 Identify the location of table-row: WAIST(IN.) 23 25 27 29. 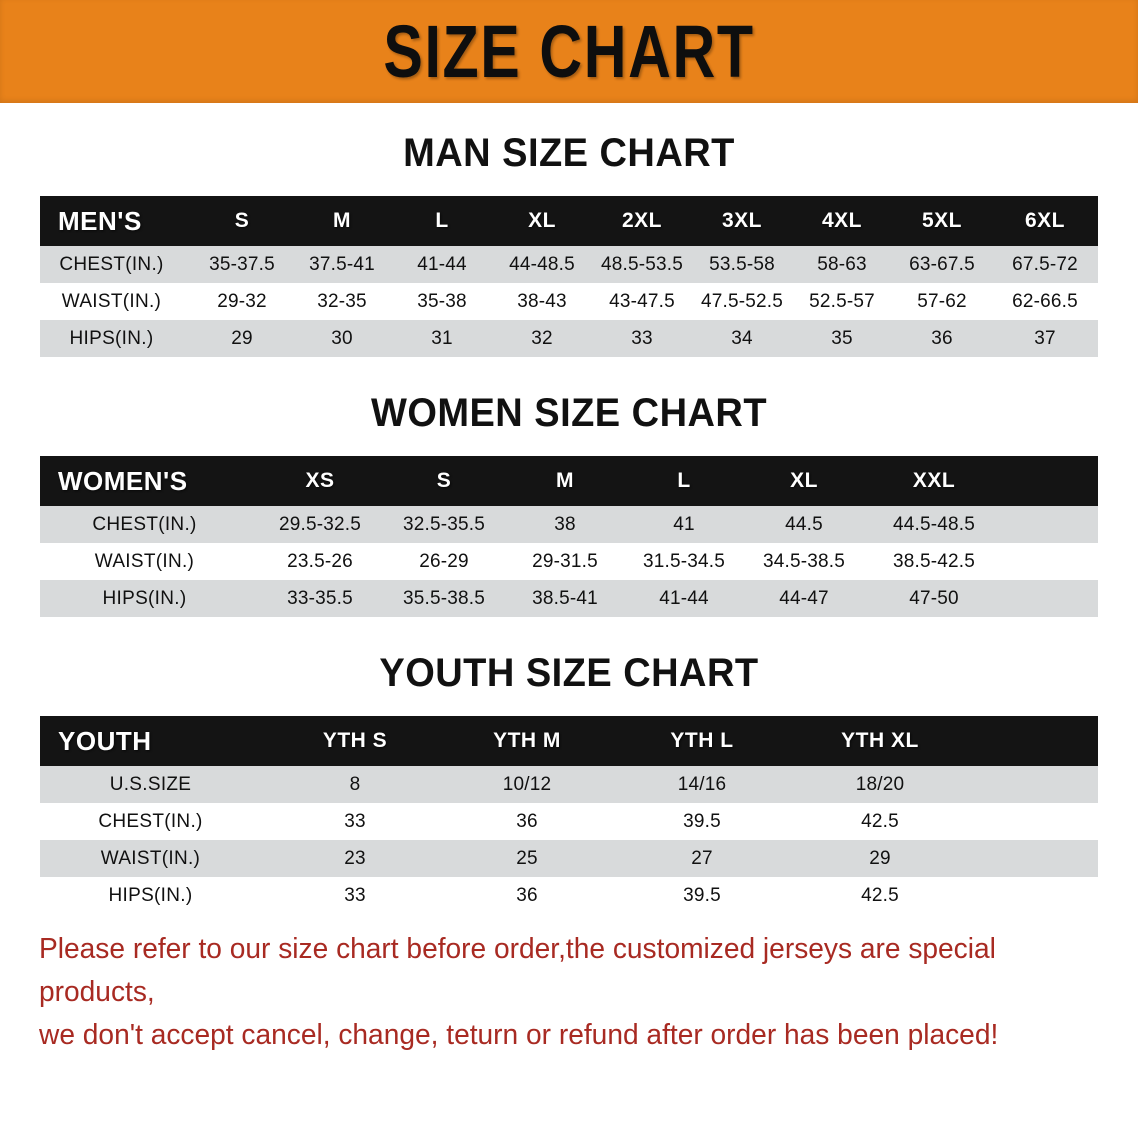
(569, 858).